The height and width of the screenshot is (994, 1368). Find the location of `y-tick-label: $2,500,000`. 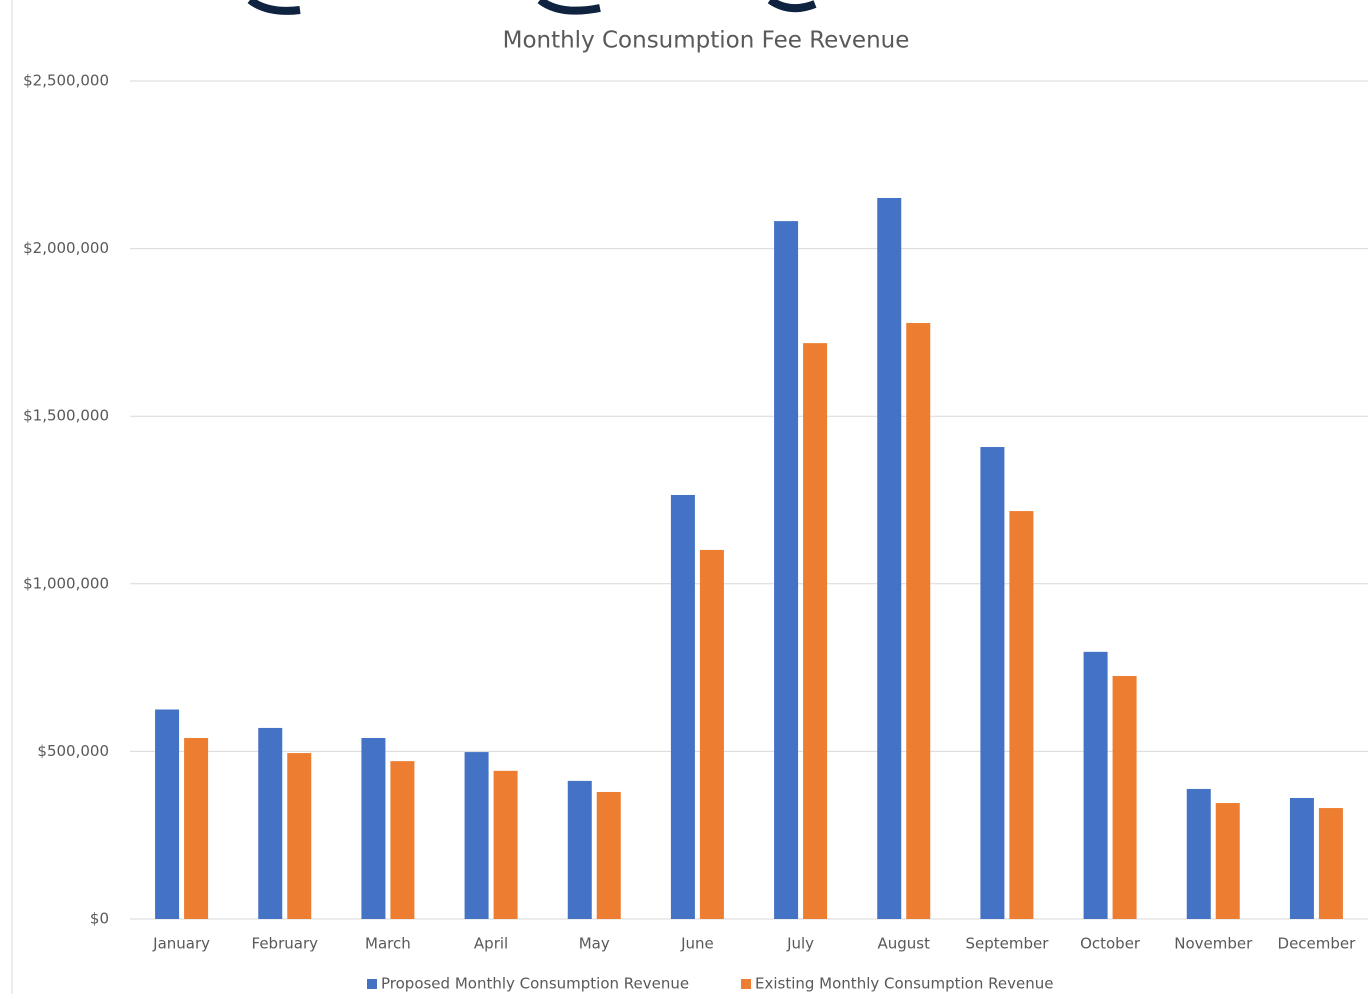

y-tick-label: $2,500,000 is located at coordinates (66, 81).